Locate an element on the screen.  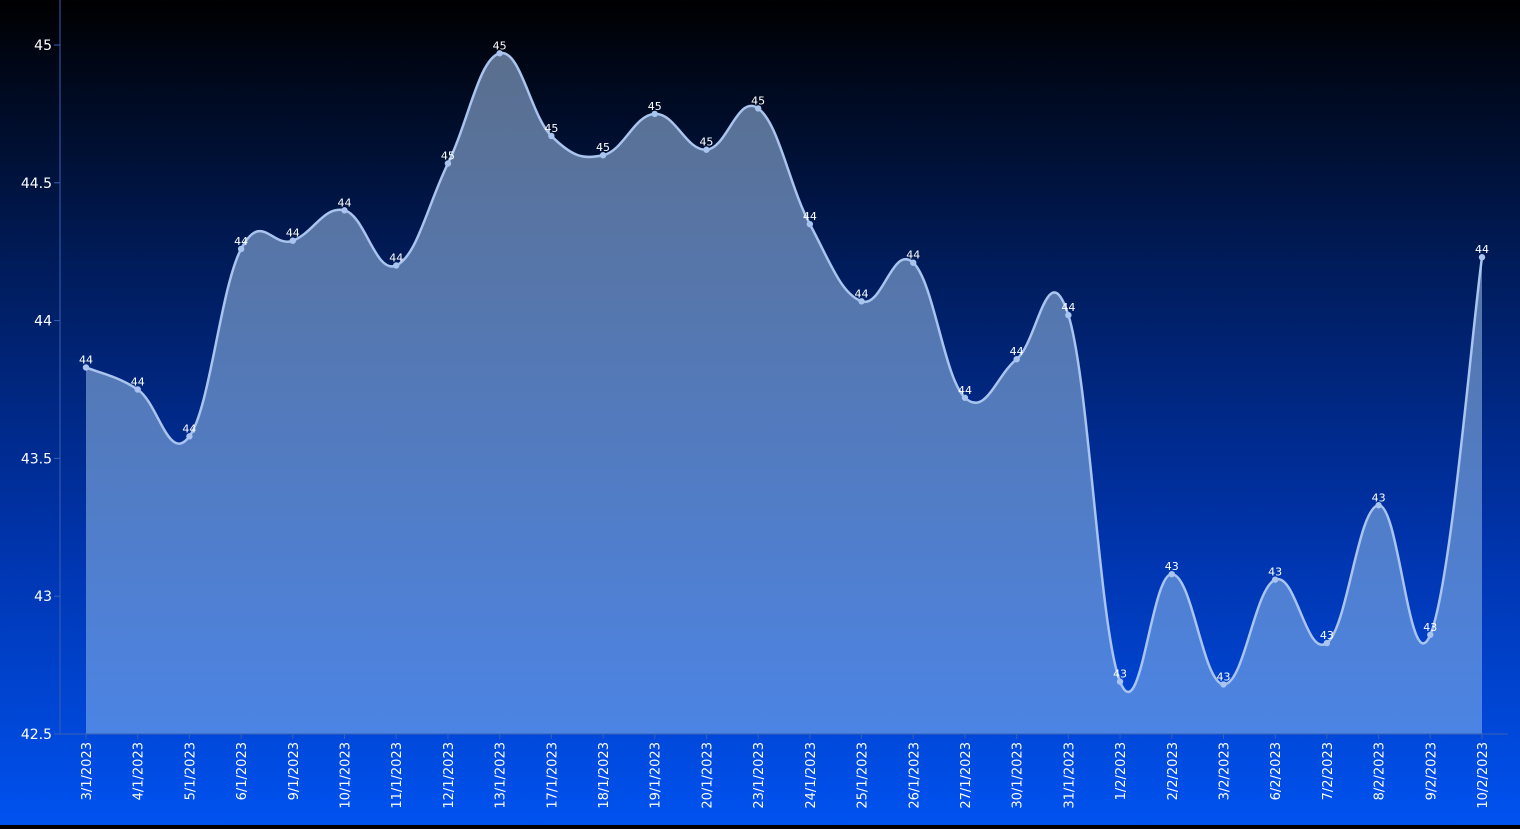
y-tick-label: 42.5 is located at coordinates (36, 735).